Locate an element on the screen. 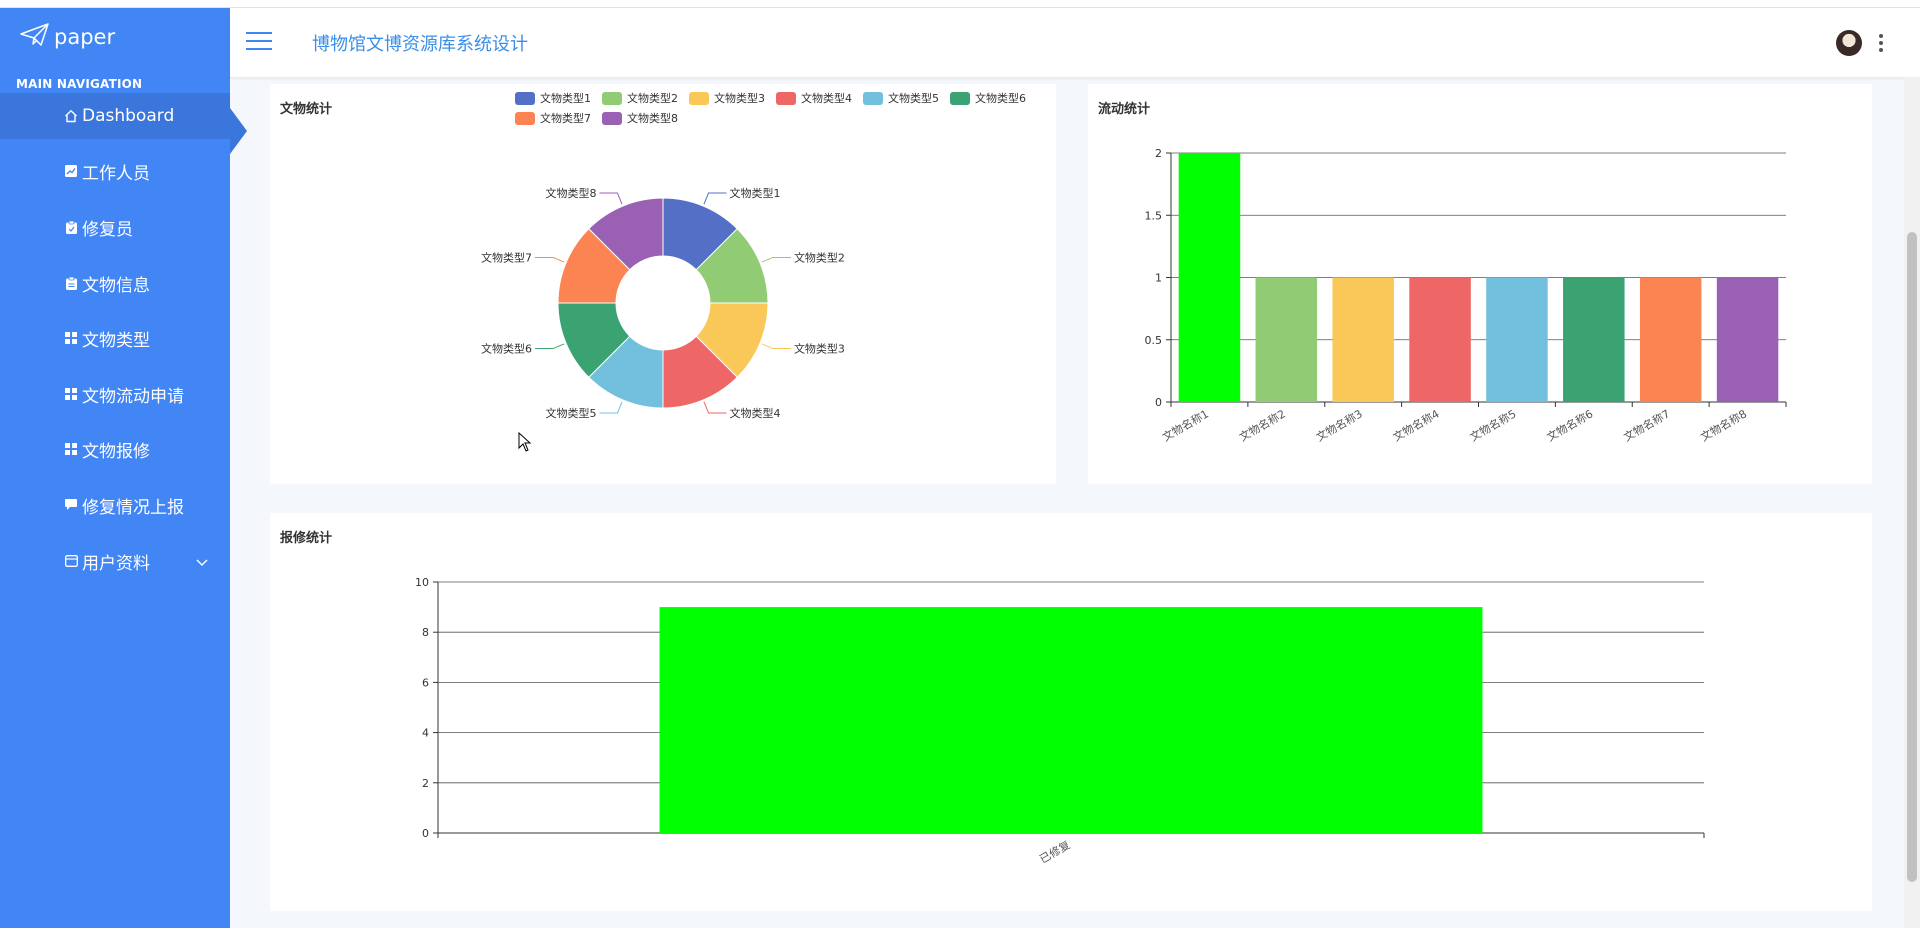 Image resolution: width=1920 pixels, height=928 pixels. sidebar-item-user-profile: 用户资料 is located at coordinates (115, 561).